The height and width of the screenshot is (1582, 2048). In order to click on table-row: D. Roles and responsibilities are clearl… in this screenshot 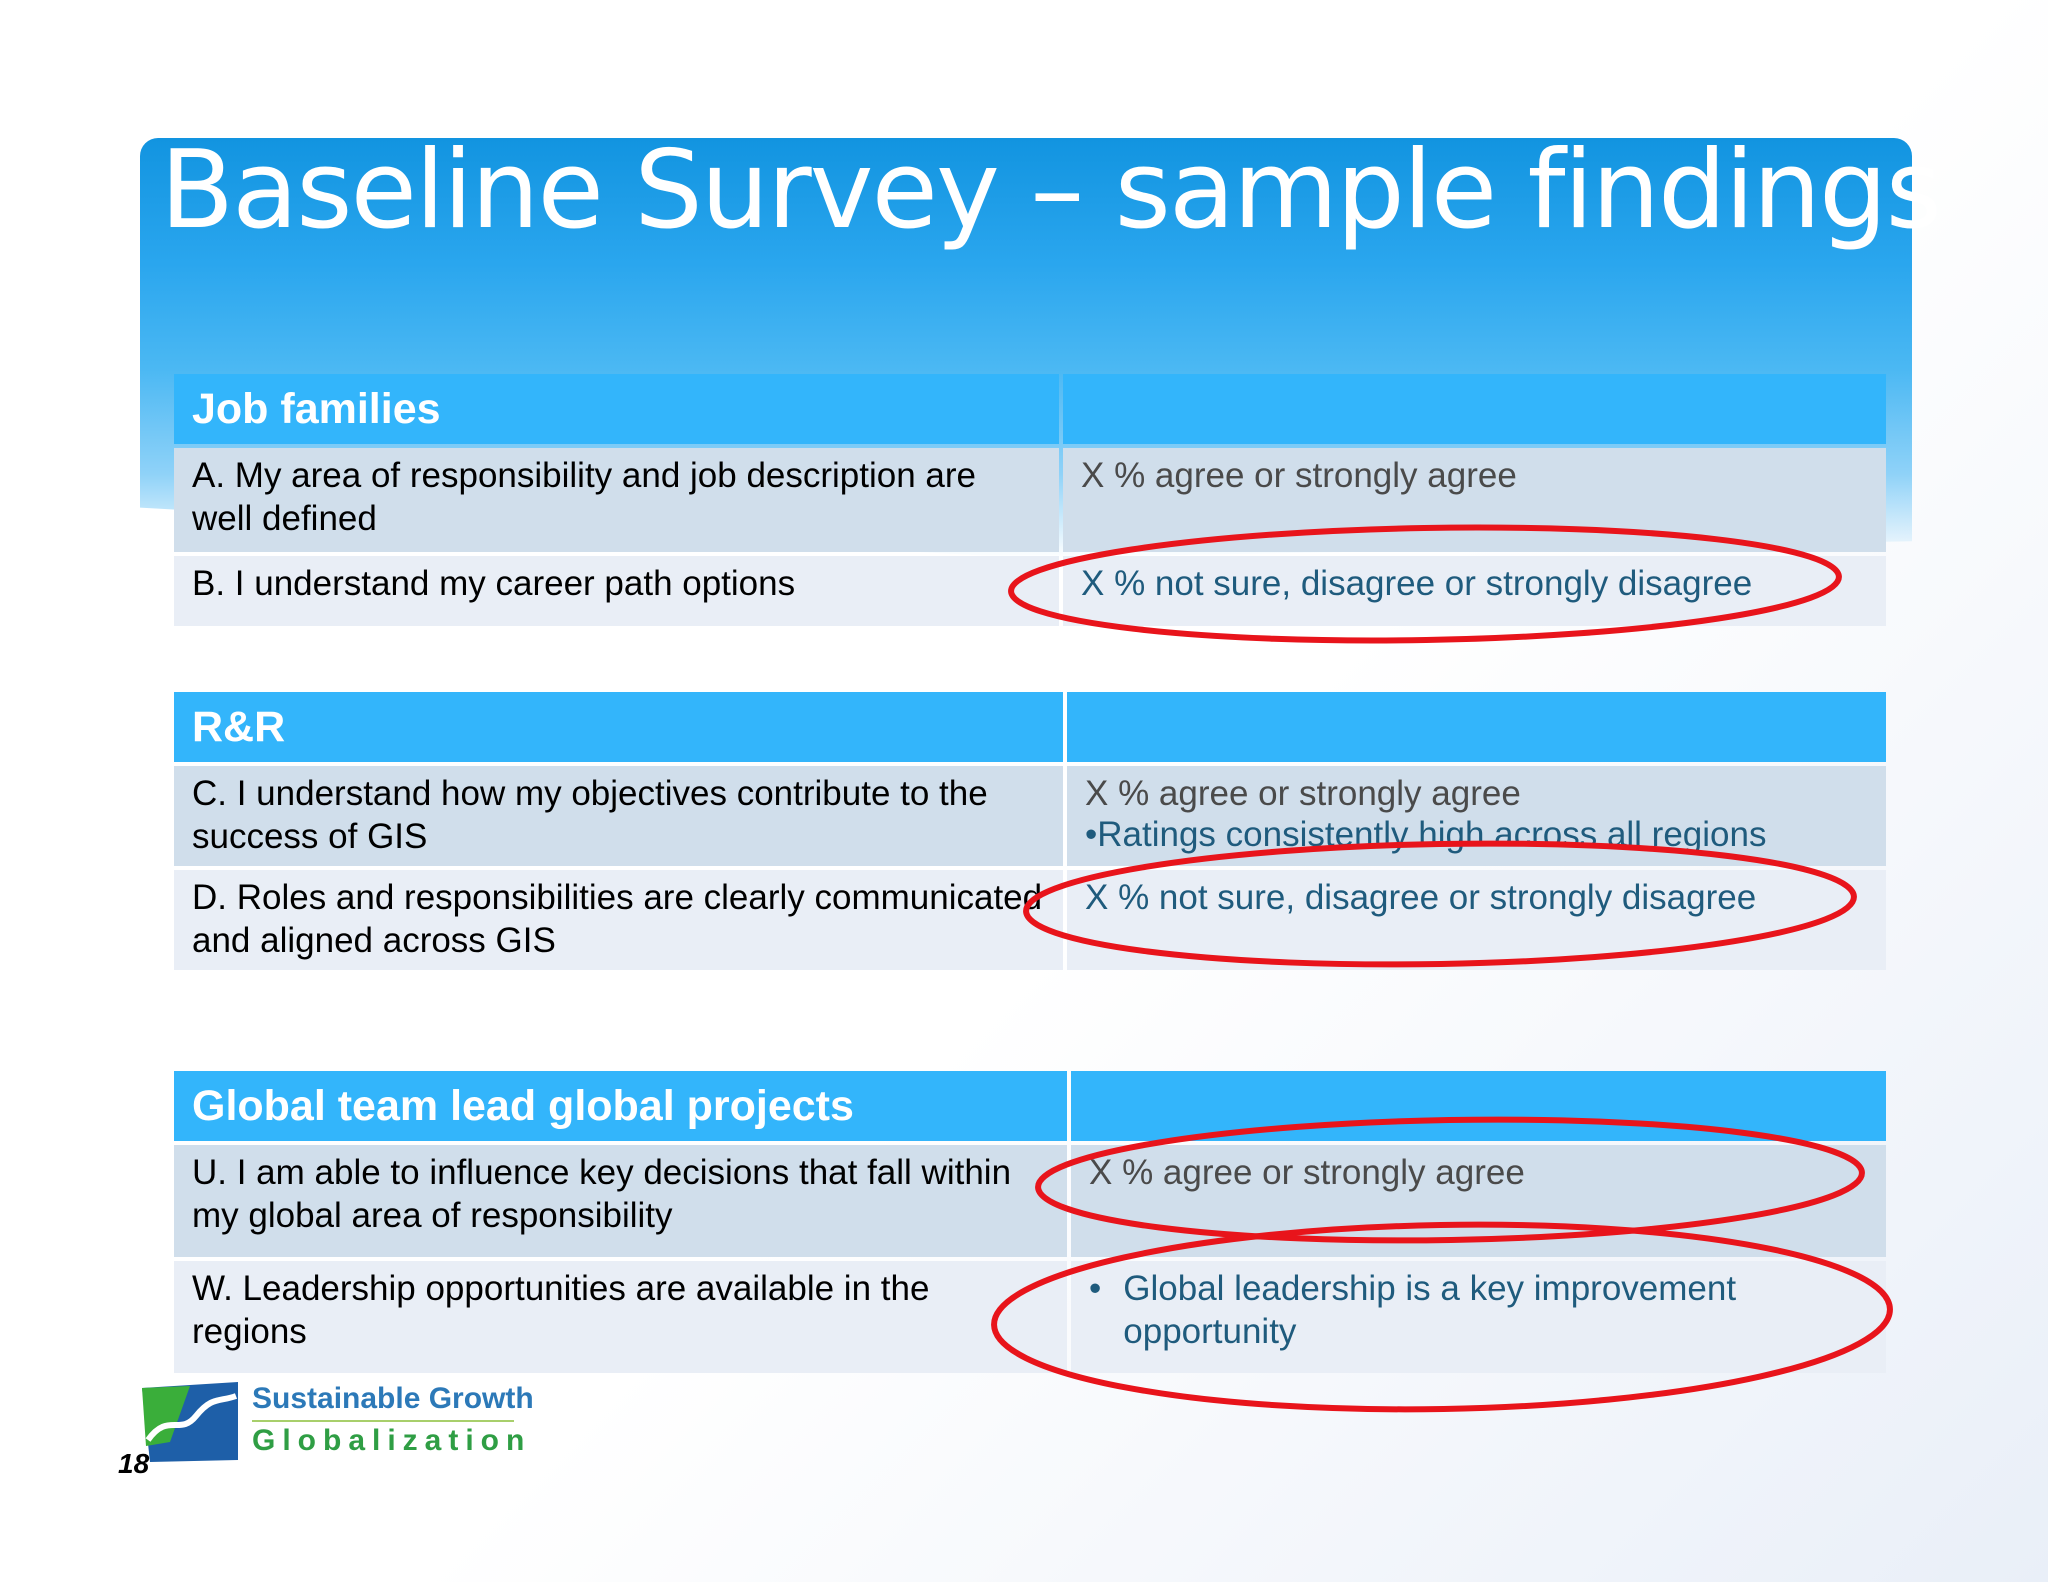, I will do `click(1030, 920)`.